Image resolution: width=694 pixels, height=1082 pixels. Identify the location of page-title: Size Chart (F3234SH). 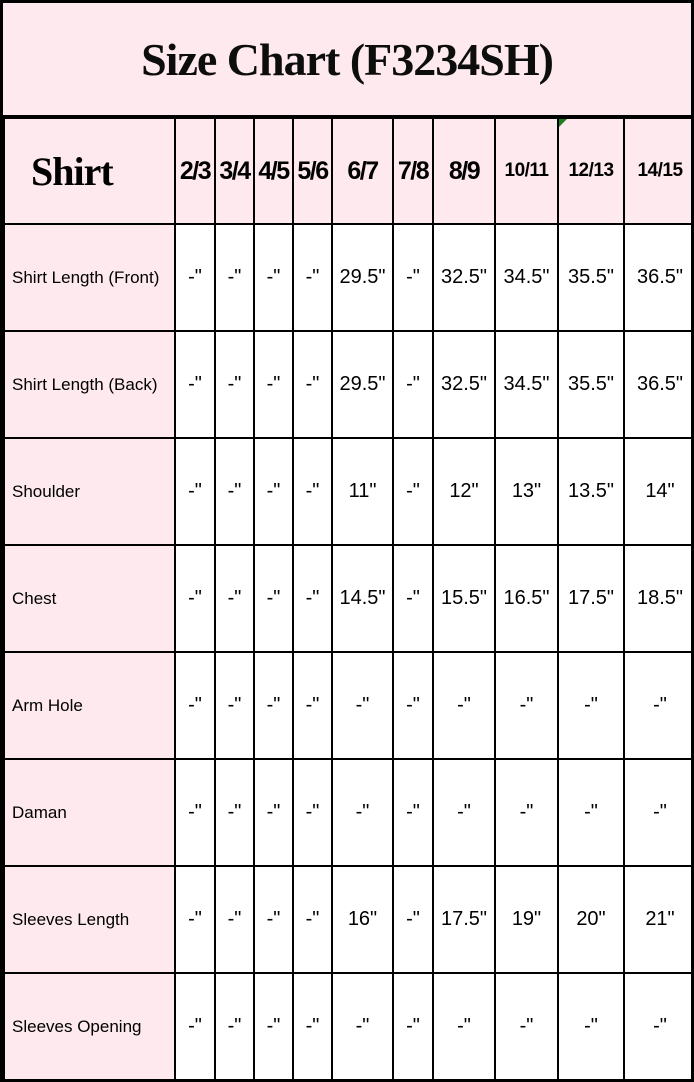
(347, 59).